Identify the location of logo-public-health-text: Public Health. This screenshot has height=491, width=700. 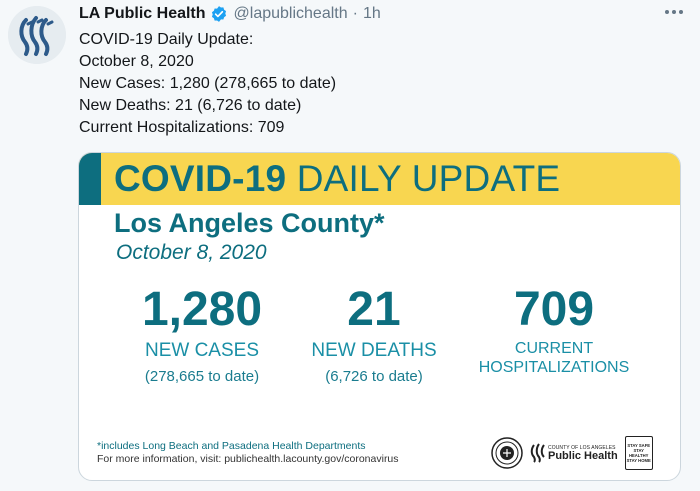
(583, 455).